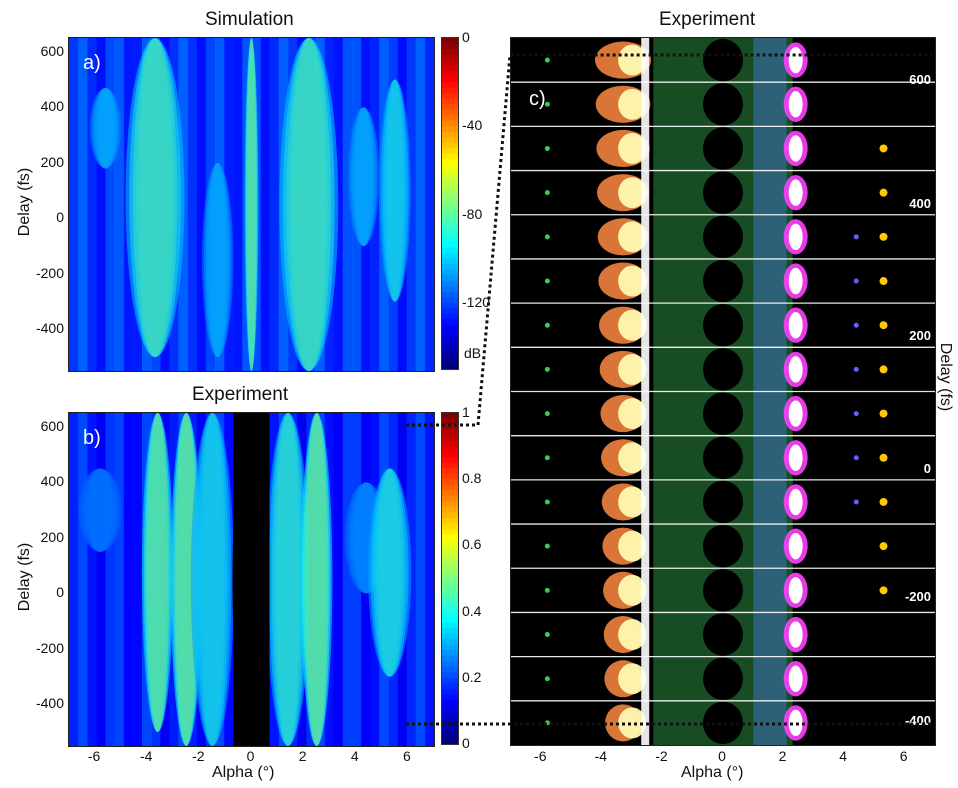 This screenshot has height=788, width=958. Describe the element at coordinates (354, 756) in the screenshot. I see `xtick-label: 4` at that location.